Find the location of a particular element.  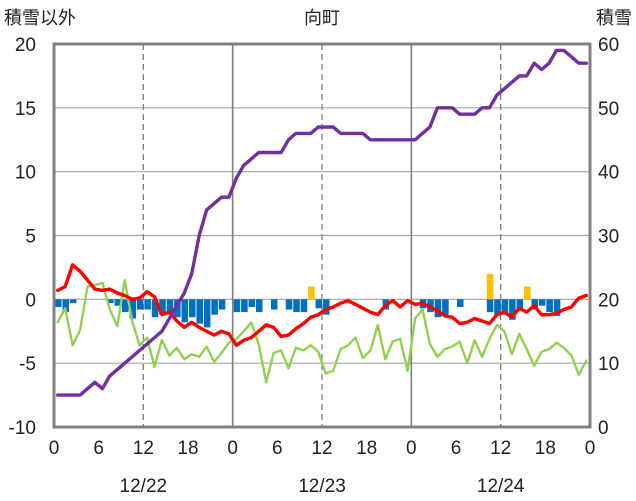

date-label: 12/24 is located at coordinates (501, 486).